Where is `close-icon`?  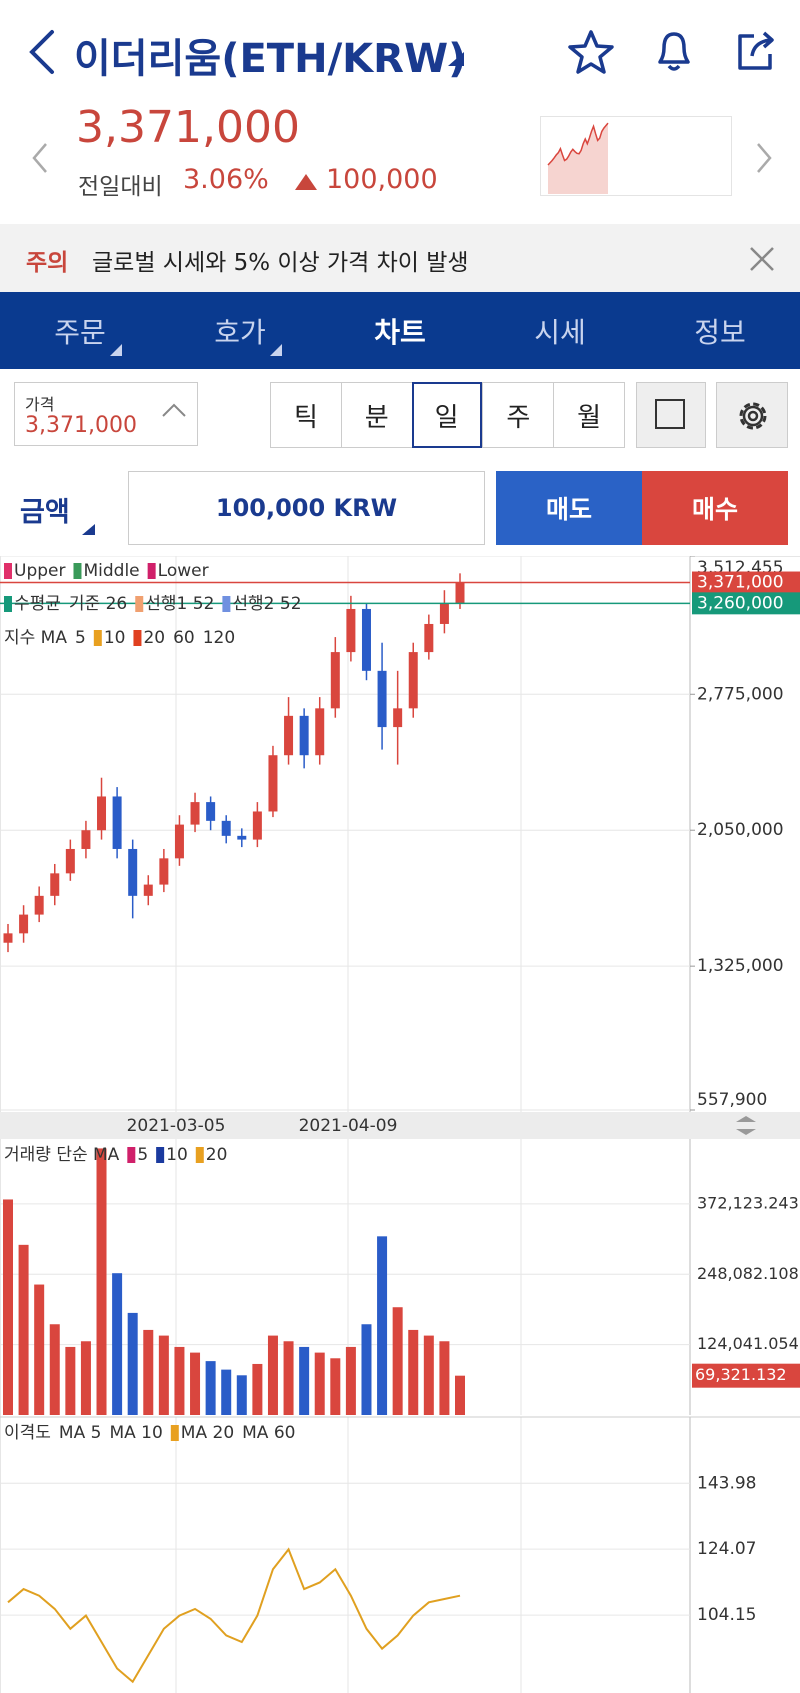 close-icon is located at coordinates (762, 259).